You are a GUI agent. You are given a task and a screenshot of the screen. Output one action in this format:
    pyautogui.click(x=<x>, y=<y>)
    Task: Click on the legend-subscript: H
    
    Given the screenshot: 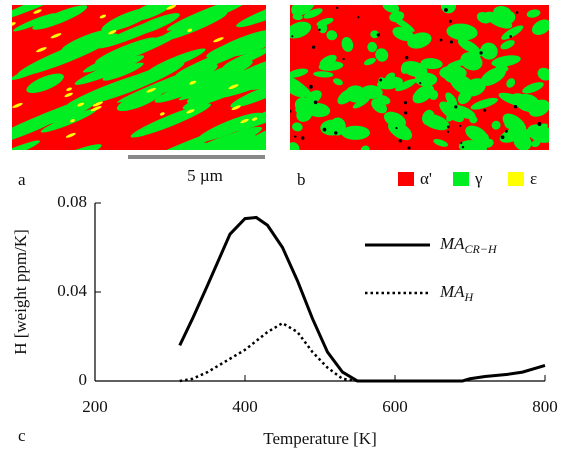 What is the action you would take?
    pyautogui.click(x=469, y=297)
    